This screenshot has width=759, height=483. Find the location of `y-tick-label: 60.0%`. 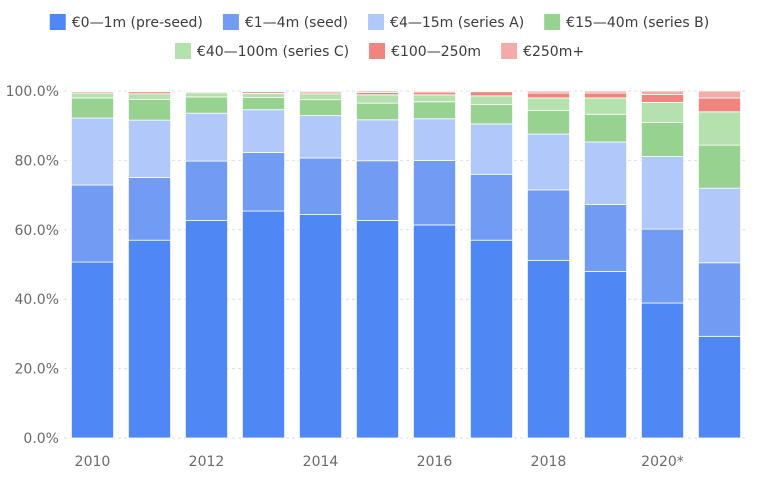

y-tick-label: 60.0% is located at coordinates (37, 231).